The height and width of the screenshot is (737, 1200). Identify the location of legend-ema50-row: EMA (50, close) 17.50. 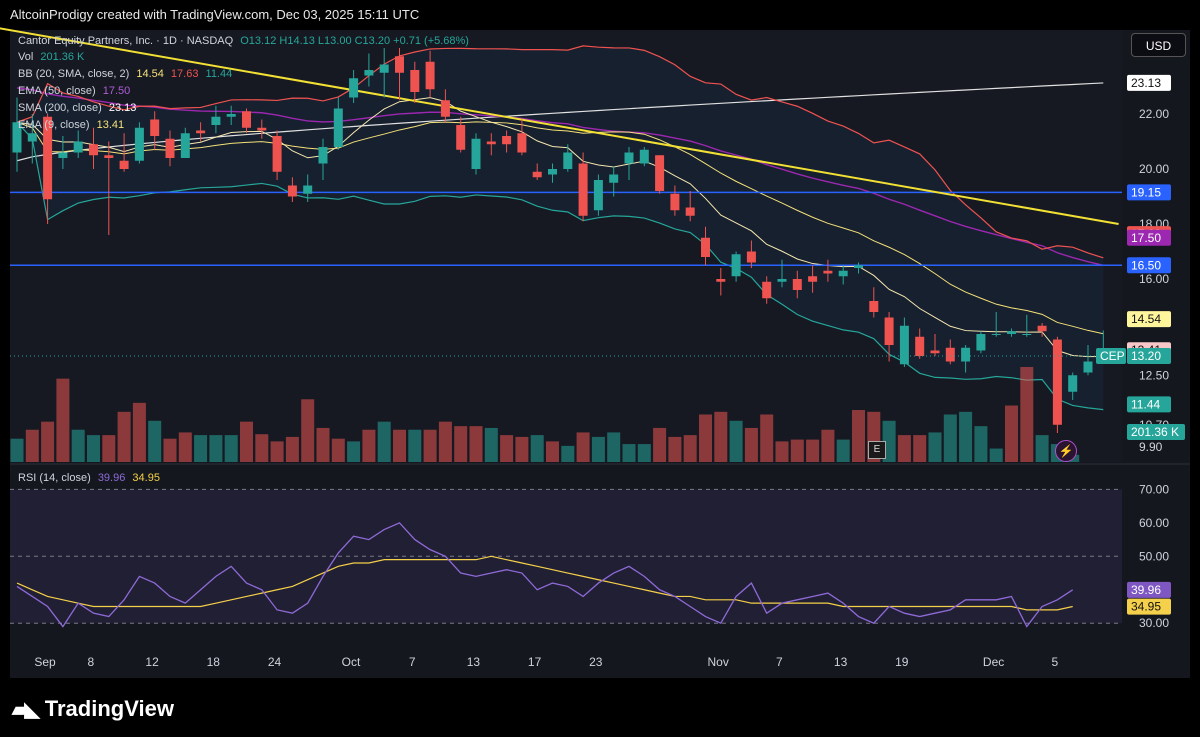
(74, 91).